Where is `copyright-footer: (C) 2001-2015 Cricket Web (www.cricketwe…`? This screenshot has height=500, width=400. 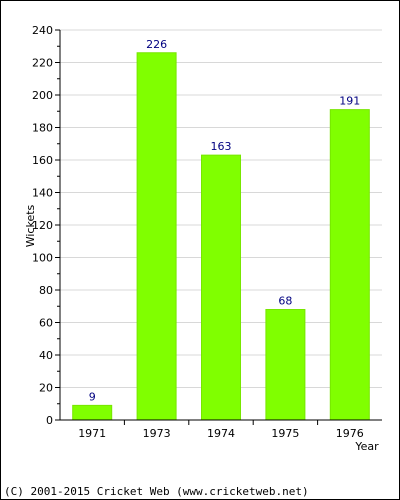 copyright-footer: (C) 2001-2015 Cricket Web (www.cricketwe… is located at coordinates (156, 491).